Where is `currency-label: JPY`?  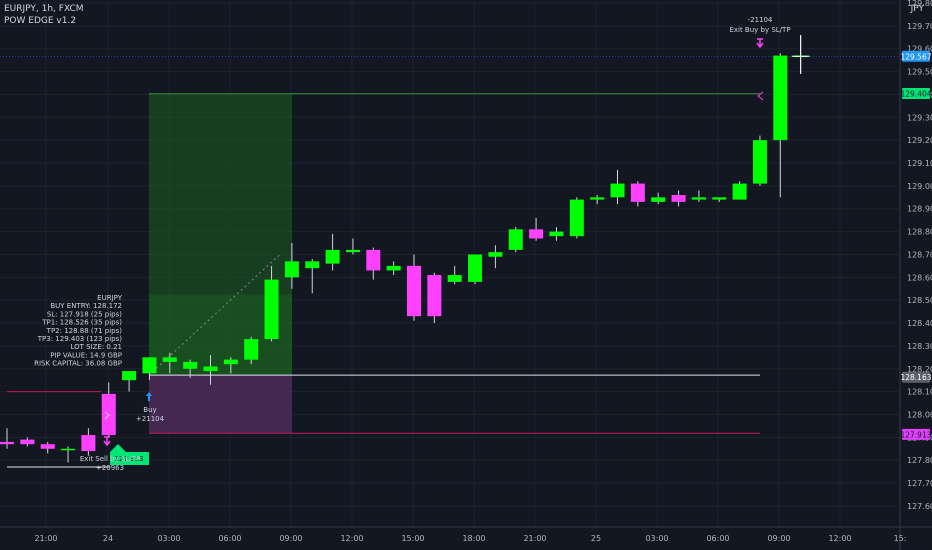 currency-label: JPY is located at coordinates (917, 9).